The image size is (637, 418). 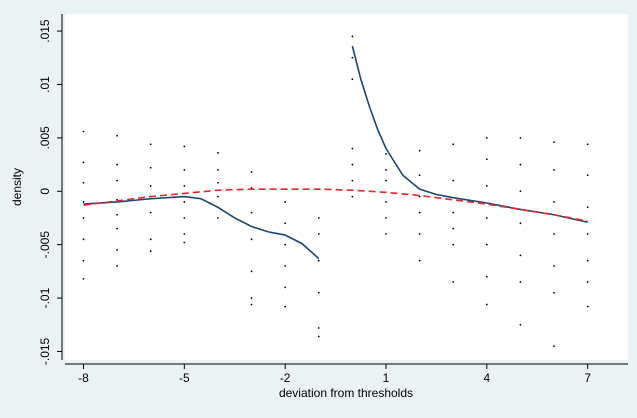 What do you see at coordinates (45, 138) in the screenshot?
I see `y-tick-label: .005` at bounding box center [45, 138].